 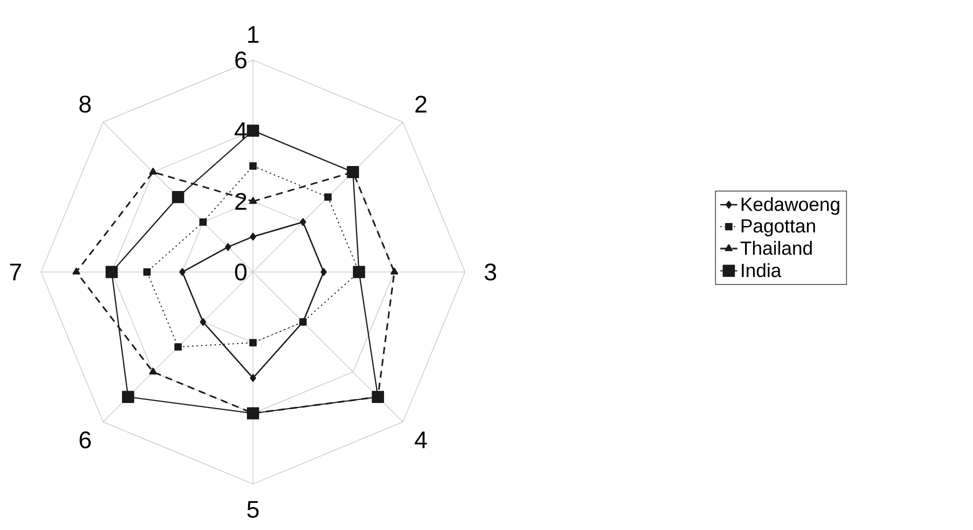 What do you see at coordinates (240, 201) in the screenshot?
I see `y-tick-label: 2` at bounding box center [240, 201].